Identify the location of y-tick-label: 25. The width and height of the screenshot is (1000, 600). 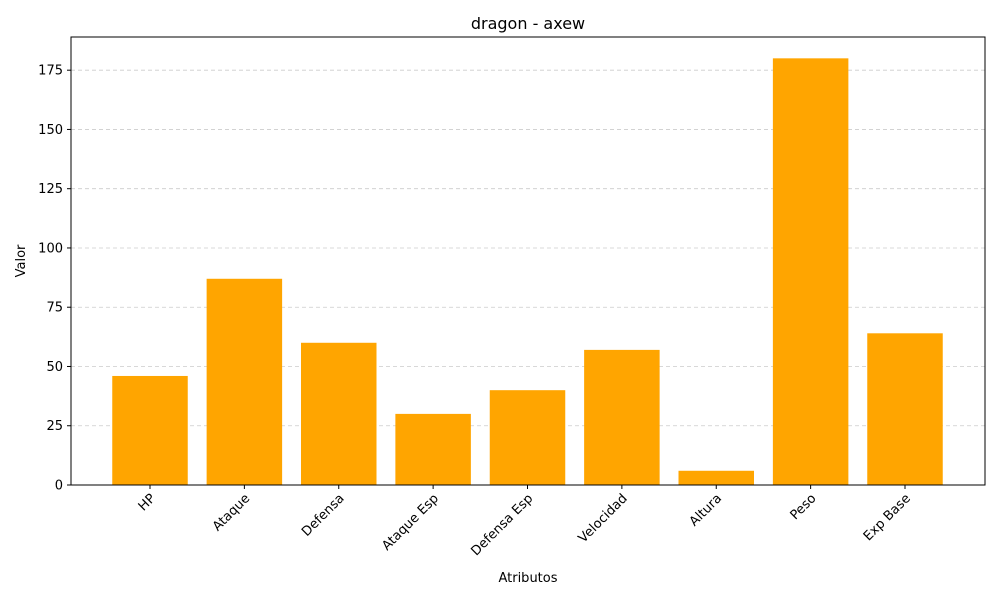
(54, 426).